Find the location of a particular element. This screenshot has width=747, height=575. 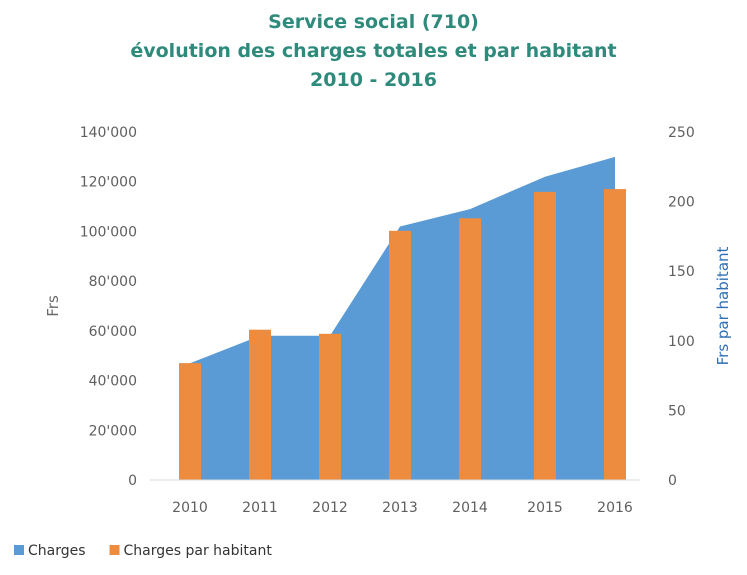

x-tick-label-2010: 2010 is located at coordinates (190, 508).